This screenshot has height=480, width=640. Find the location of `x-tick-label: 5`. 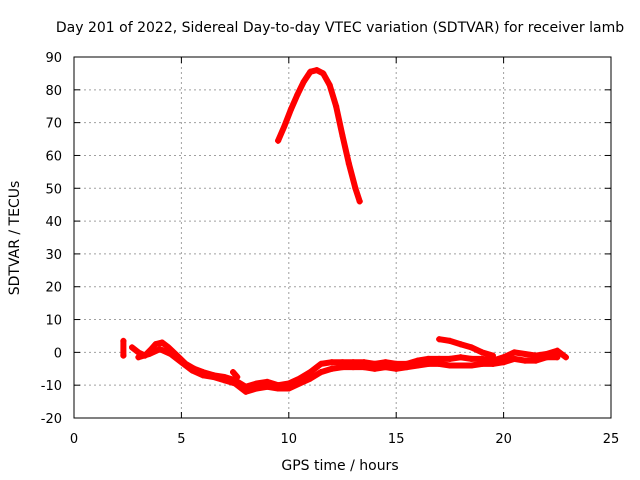

x-tick-label: 5 is located at coordinates (181, 439).